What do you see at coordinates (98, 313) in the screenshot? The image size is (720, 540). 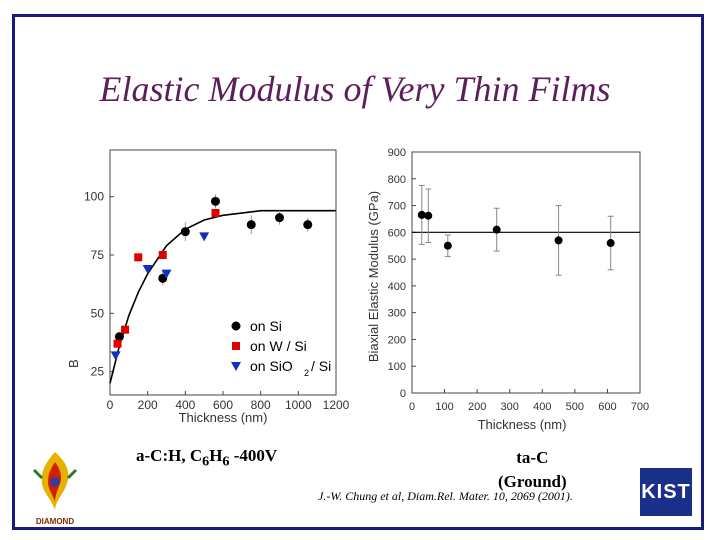 I see `y-tick-label-1: 50` at bounding box center [98, 313].